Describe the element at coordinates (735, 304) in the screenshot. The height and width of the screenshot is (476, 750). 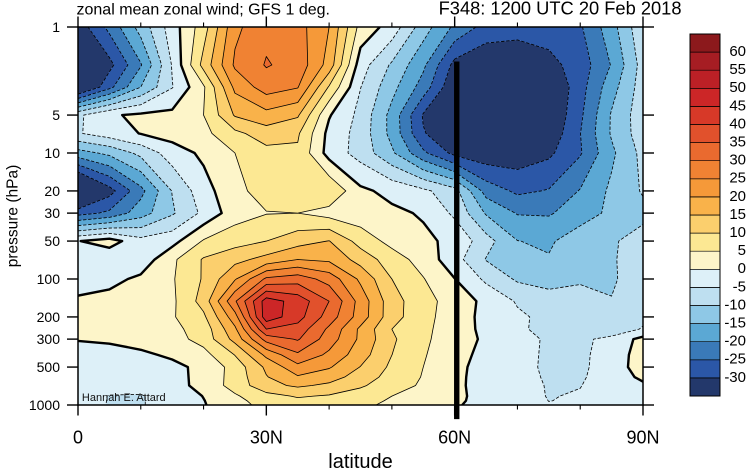
I see `svg-text: -10` at that location.